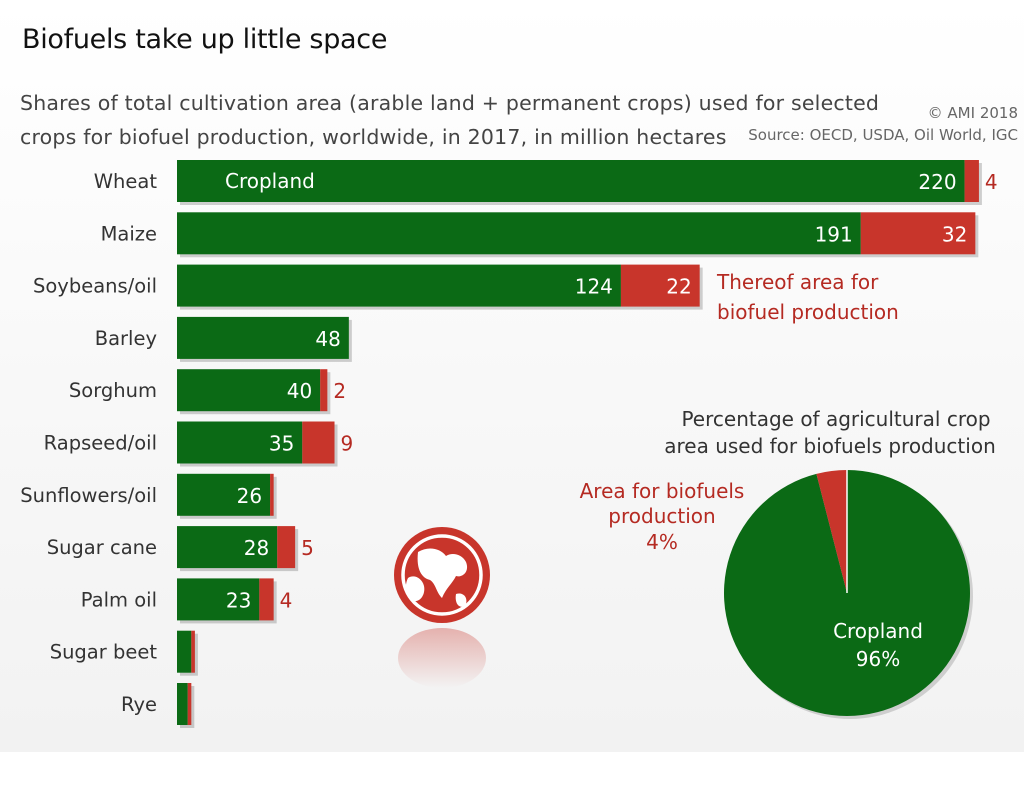 The image size is (1024, 792). What do you see at coordinates (327, 339) in the screenshot?
I see `value-label-cropland: 48` at bounding box center [327, 339].